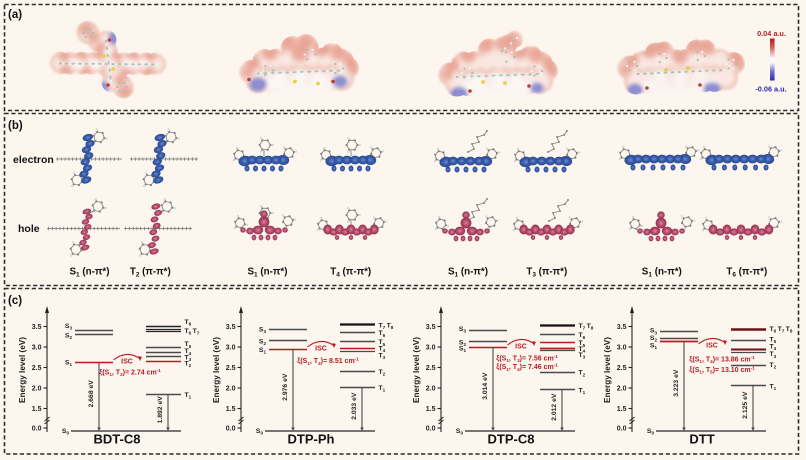 The height and width of the screenshot is (460, 806). Describe the element at coordinates (722, 369) in the screenshot. I see `svg-text: ξ(S1​, T5​)= 13.10 cm-1` at that location.